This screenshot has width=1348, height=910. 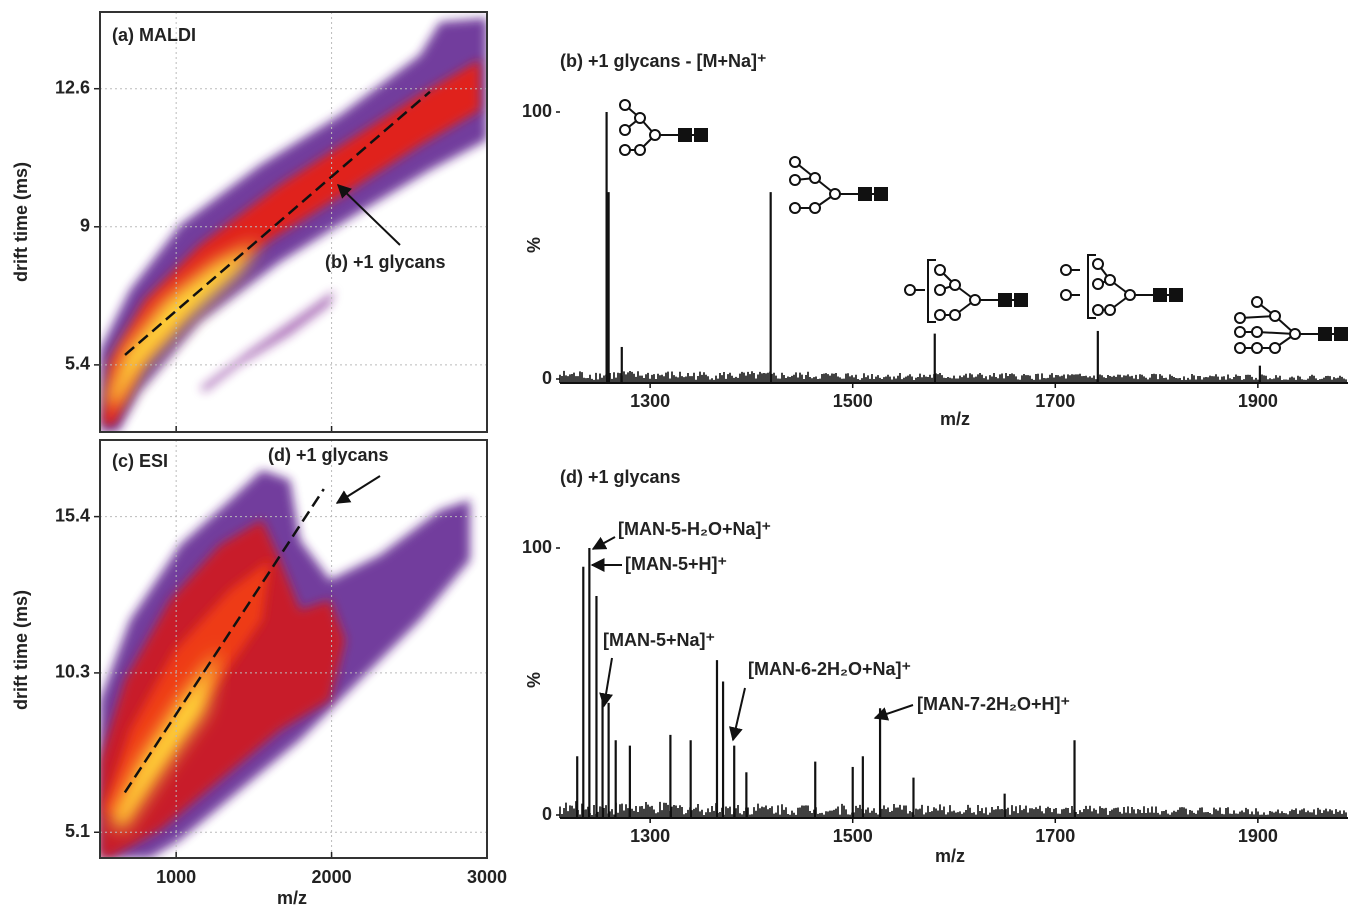 What do you see at coordinates (72, 87) in the screenshot?
I see `y-tick-label: 12.6` at bounding box center [72, 87].